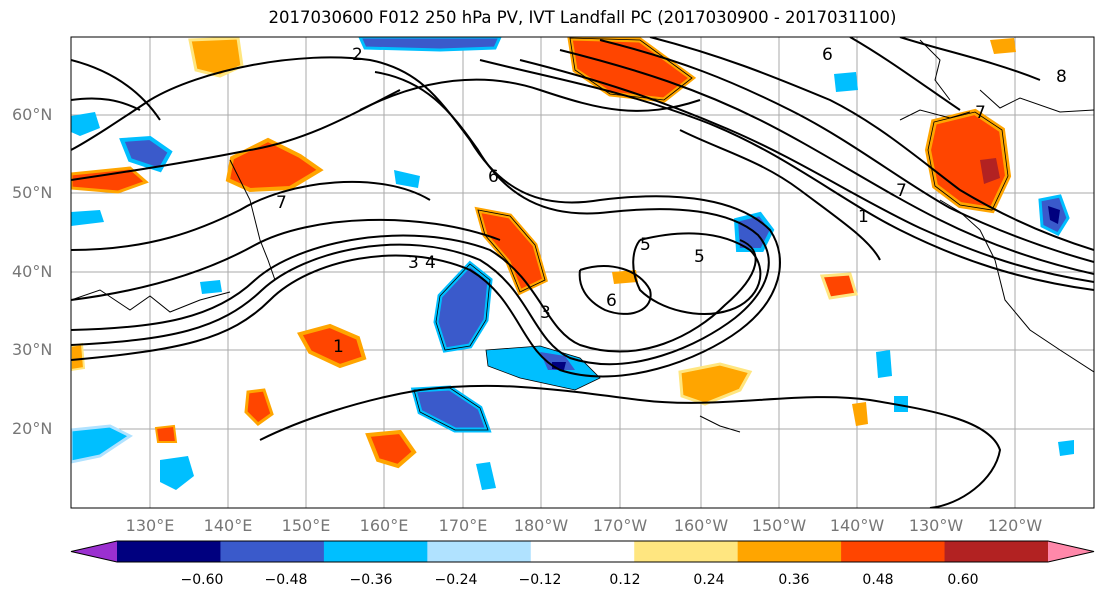 This screenshot has height=601, width=1105. I want to click on lat-label-40n: 40°N, so click(32, 271).